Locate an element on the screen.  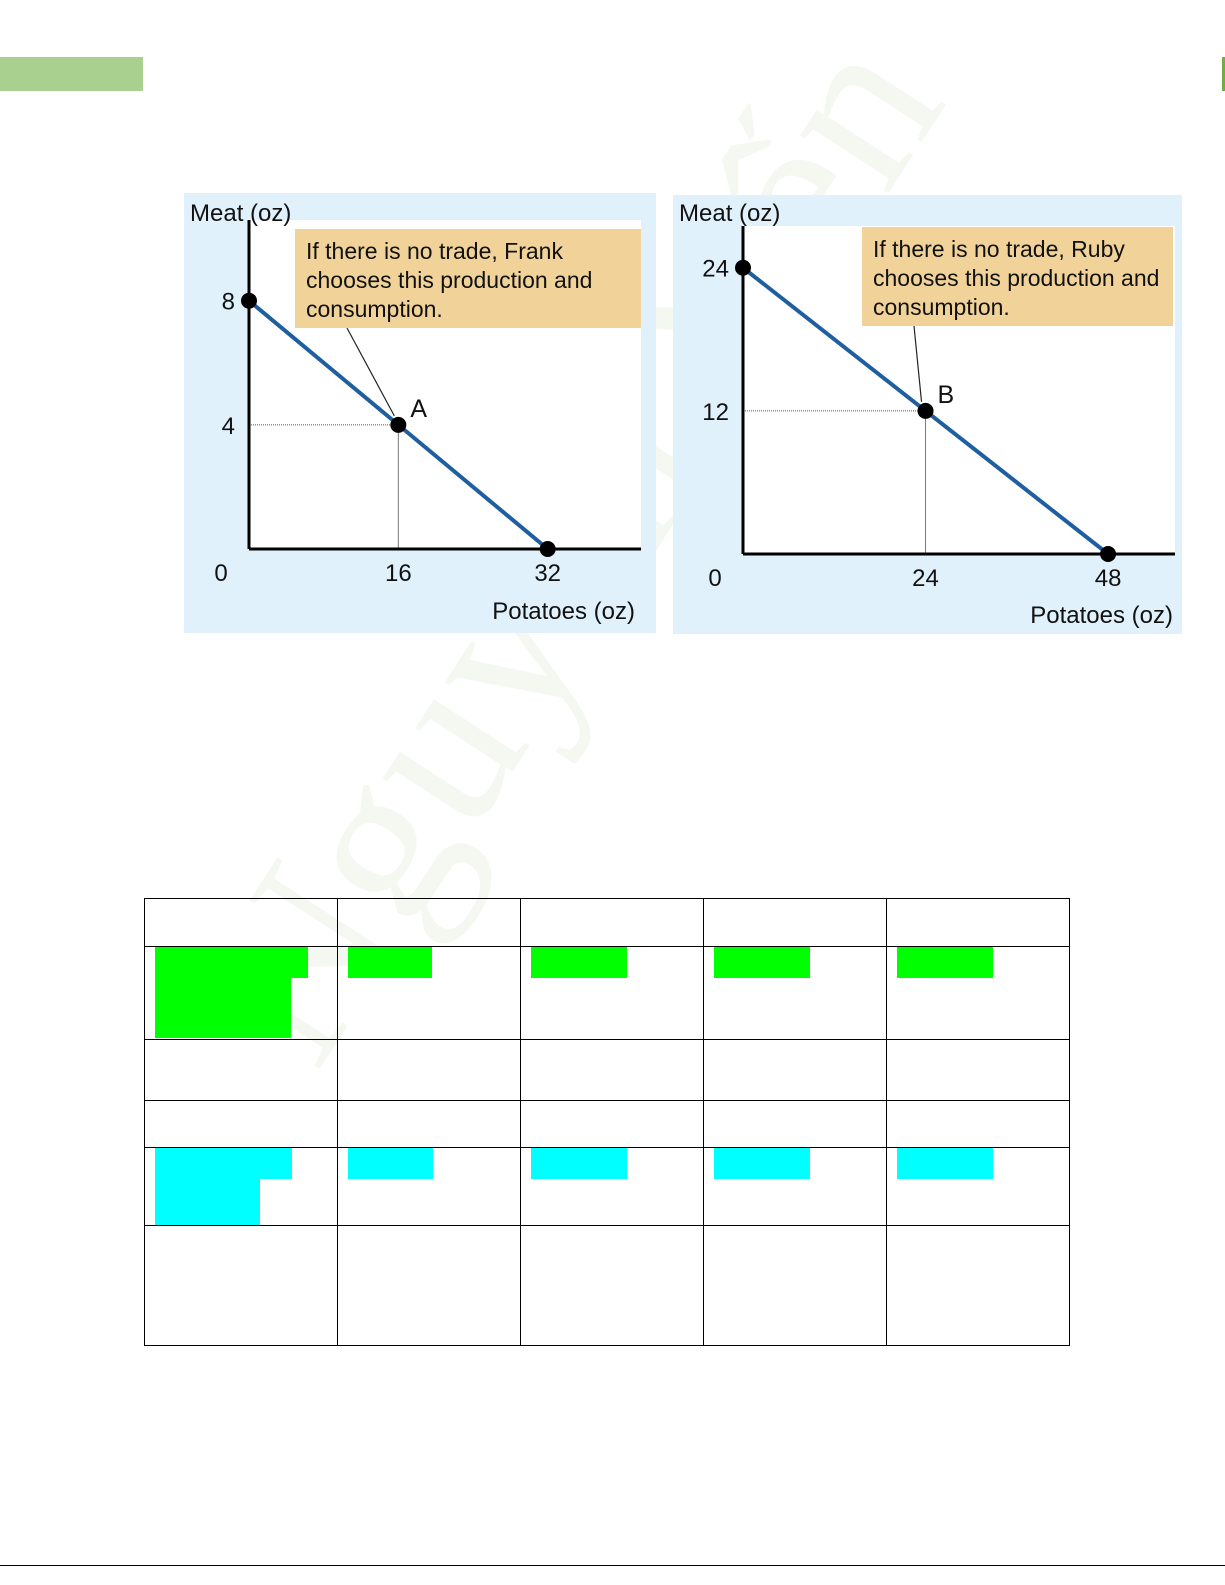
footer-rule is located at coordinates (612, 1565).